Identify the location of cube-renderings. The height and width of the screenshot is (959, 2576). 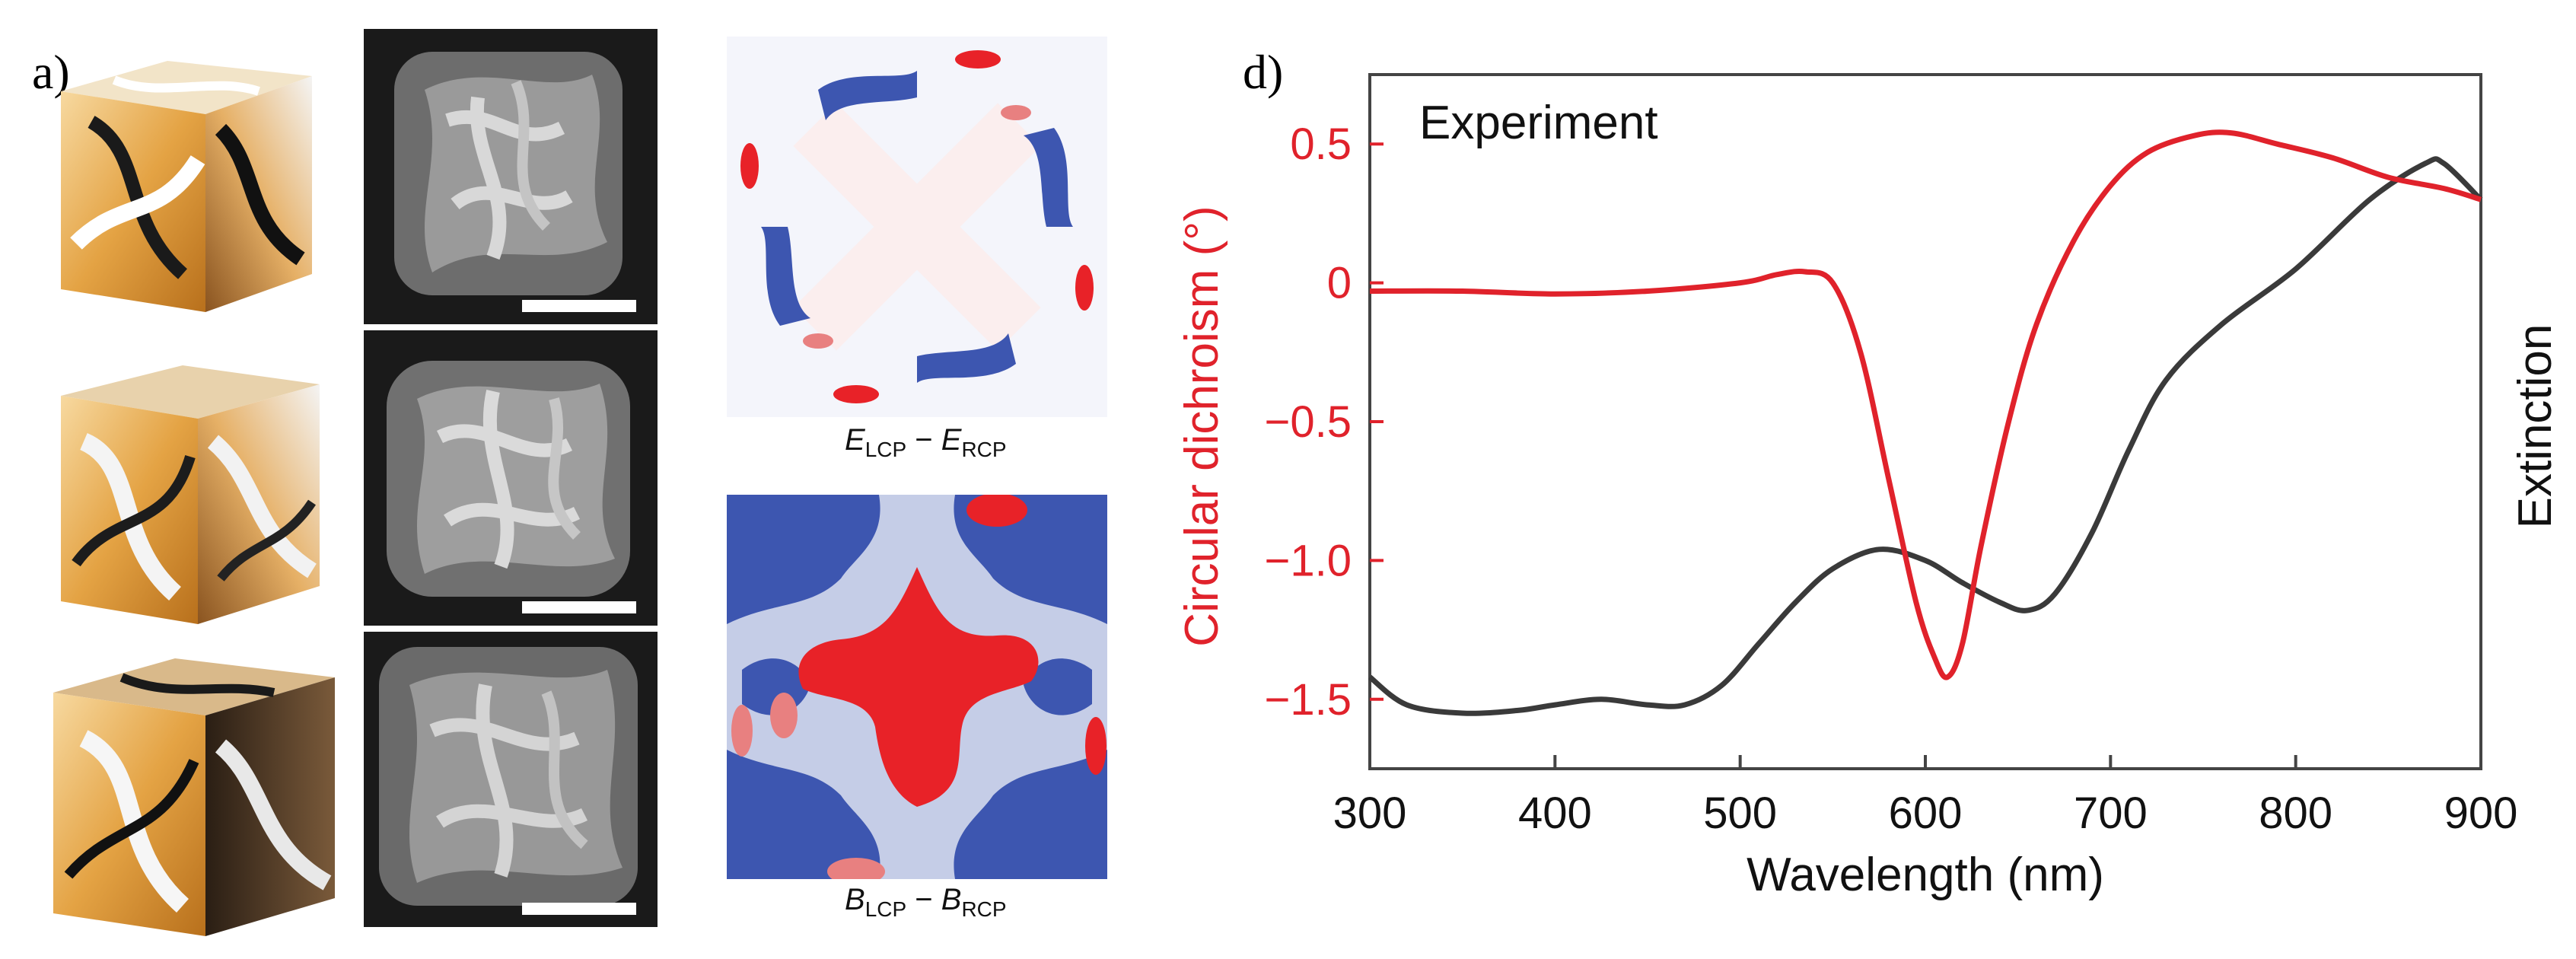
(194, 498).